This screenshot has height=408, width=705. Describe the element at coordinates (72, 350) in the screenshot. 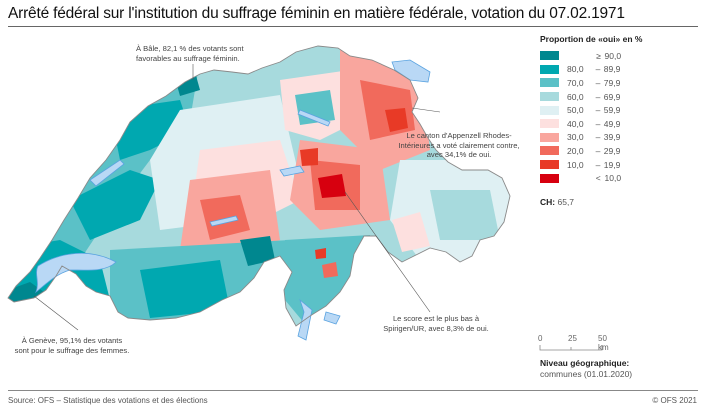

I see `annotation-line: sont pour le suffrage des femmes.` at that location.